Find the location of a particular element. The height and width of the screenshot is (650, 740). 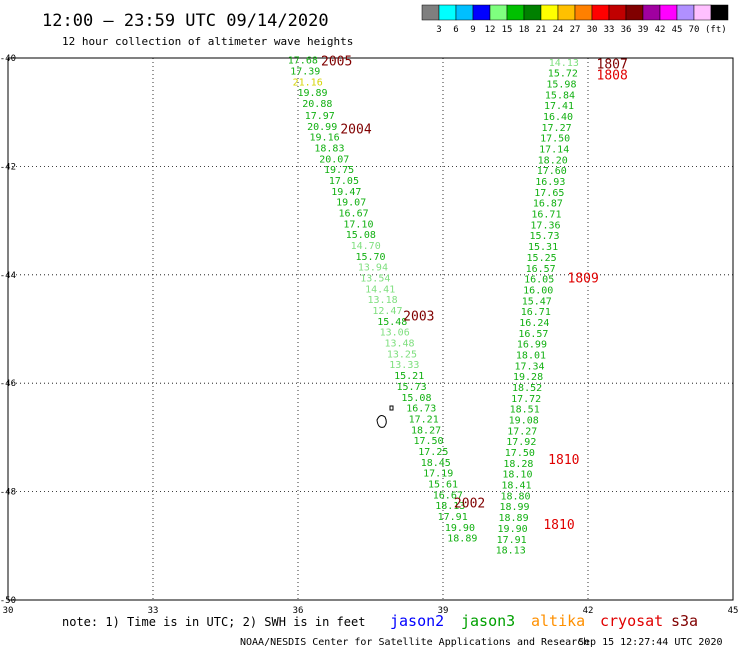

swh-value-label: 18.10 is located at coordinates (517, 475).